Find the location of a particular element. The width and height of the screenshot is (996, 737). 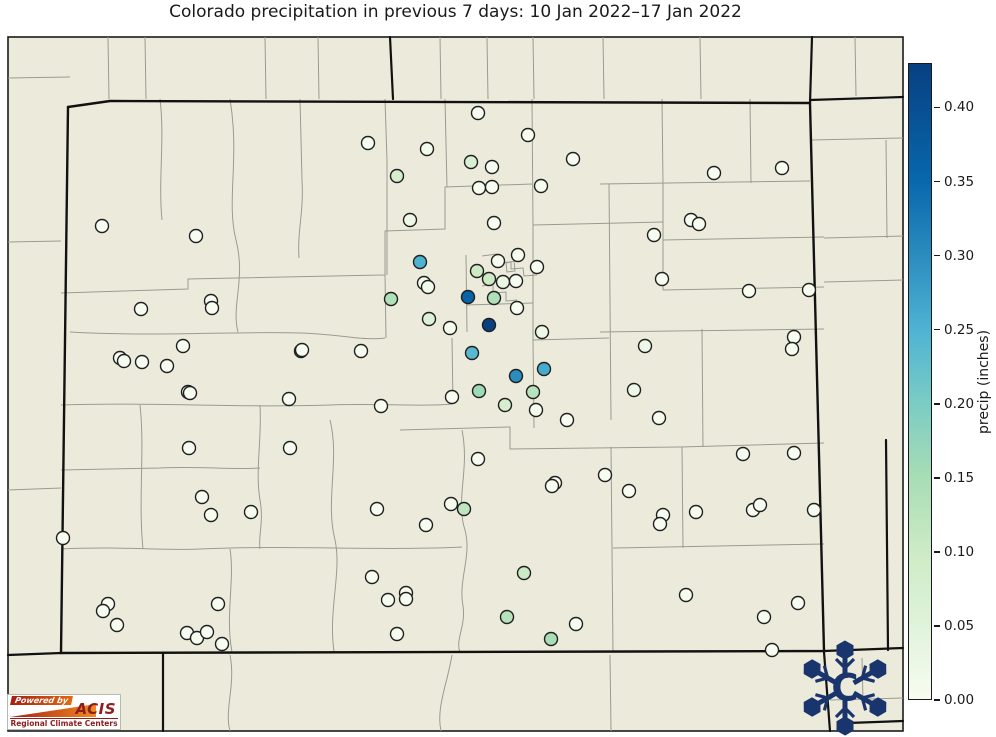

acis-powered-by-text: Powered by is located at coordinates (41, 700).